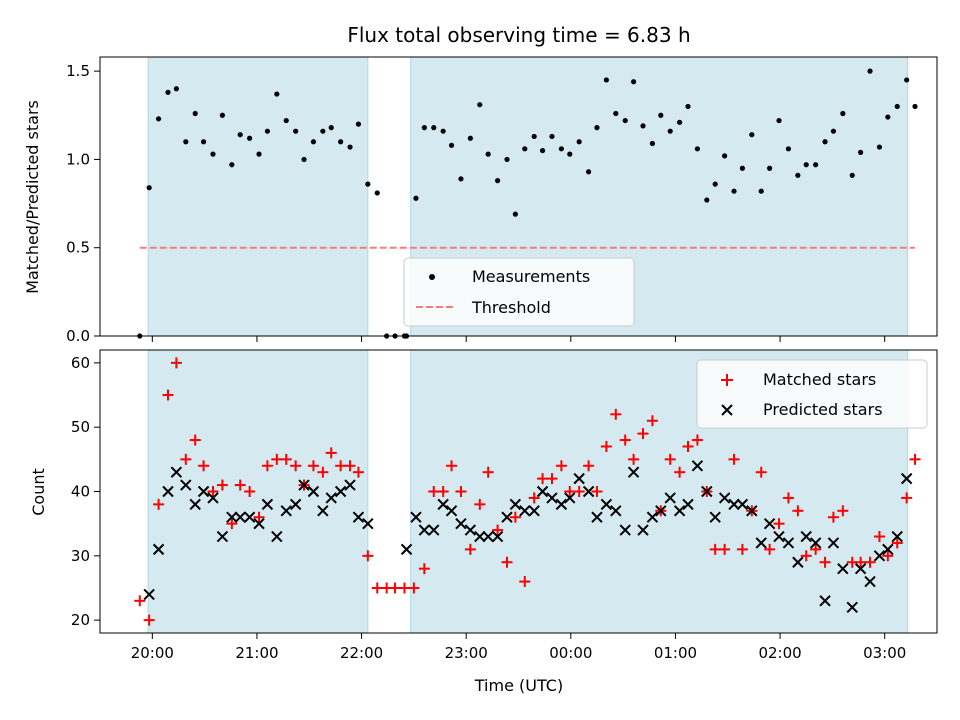 The width and height of the screenshot is (960, 720). Describe the element at coordinates (466, 653) in the screenshot. I see `x-tick-label: 23:00` at that location.